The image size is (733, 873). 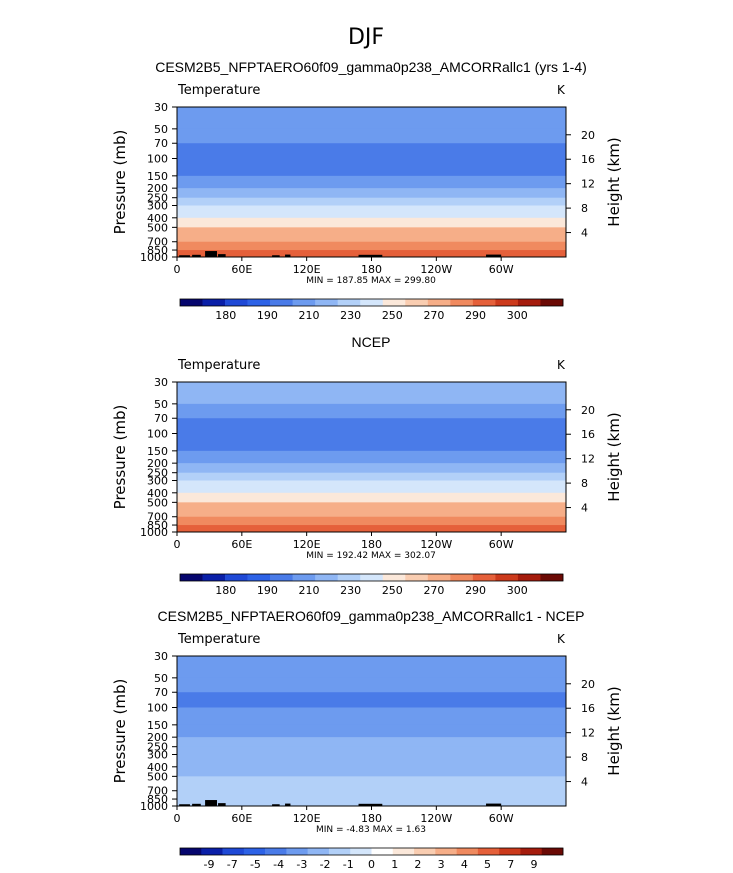 I want to click on colorbar-label: 230, so click(x=350, y=590).